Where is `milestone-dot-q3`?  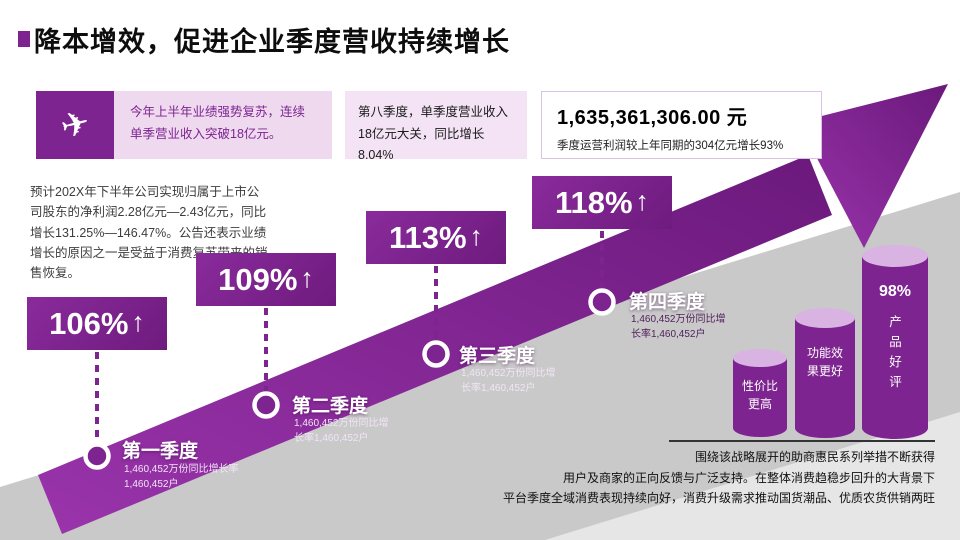 milestone-dot-q3 is located at coordinates (436, 354).